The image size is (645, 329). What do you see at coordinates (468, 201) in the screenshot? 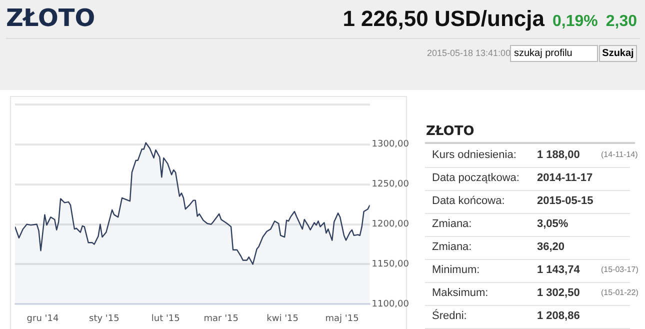
I see `text: Data końcowa:` at bounding box center [468, 201].